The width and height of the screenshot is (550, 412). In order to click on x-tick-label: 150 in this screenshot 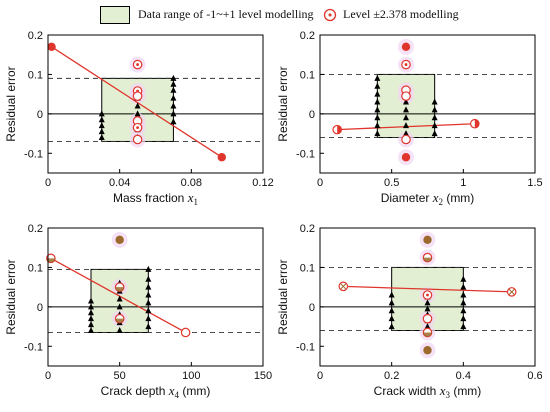, I will do `click(263, 376)`.